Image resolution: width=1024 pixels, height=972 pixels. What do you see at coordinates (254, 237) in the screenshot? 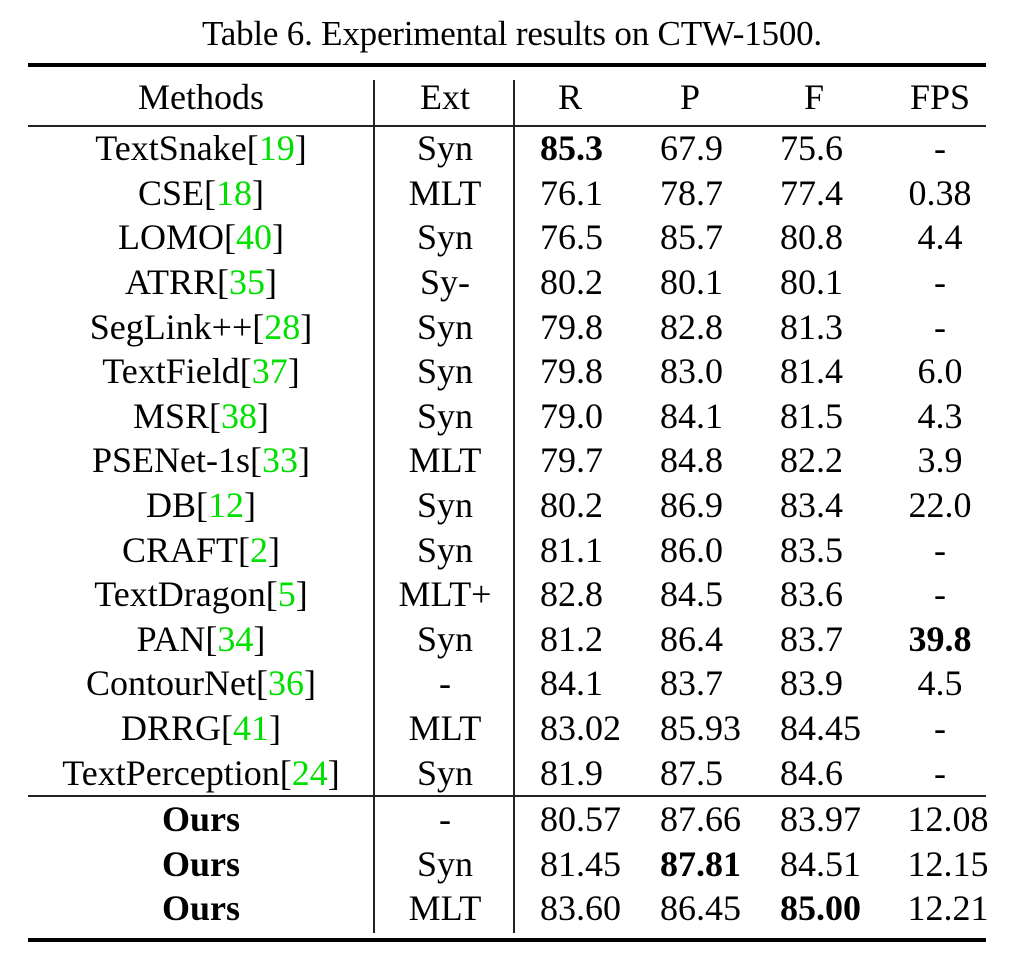
I see `citation-link: 40` at bounding box center [254, 237].